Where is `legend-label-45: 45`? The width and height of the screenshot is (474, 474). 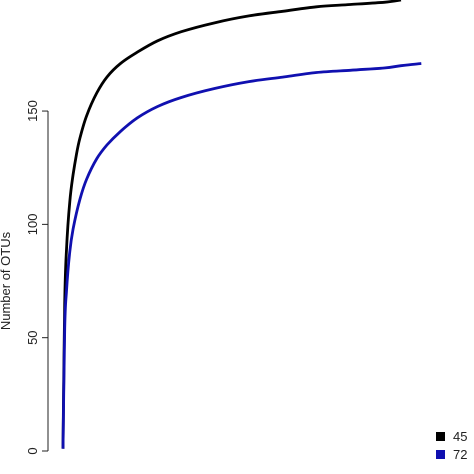
legend-label-45: 45 is located at coordinates (460, 436).